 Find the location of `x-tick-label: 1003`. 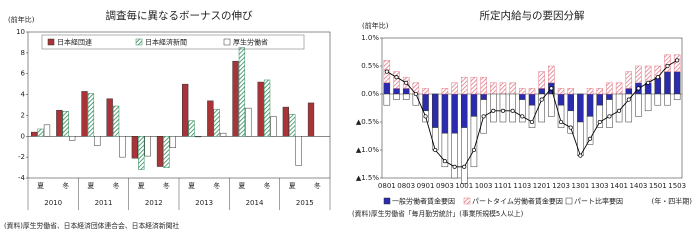

x-tick-label: 1003 is located at coordinates (484, 186).